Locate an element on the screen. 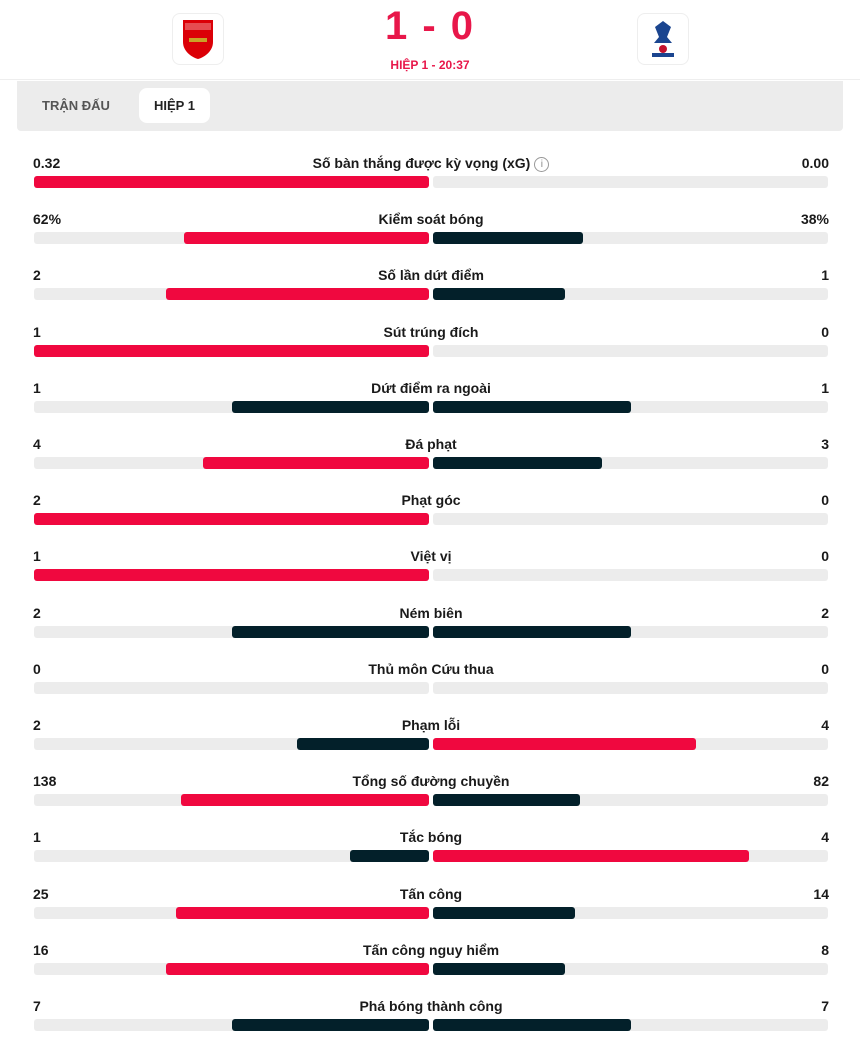 This screenshot has width=860, height=1050. stat-row: 2 Số lần dứt điểm 1 is located at coordinates (431, 287).